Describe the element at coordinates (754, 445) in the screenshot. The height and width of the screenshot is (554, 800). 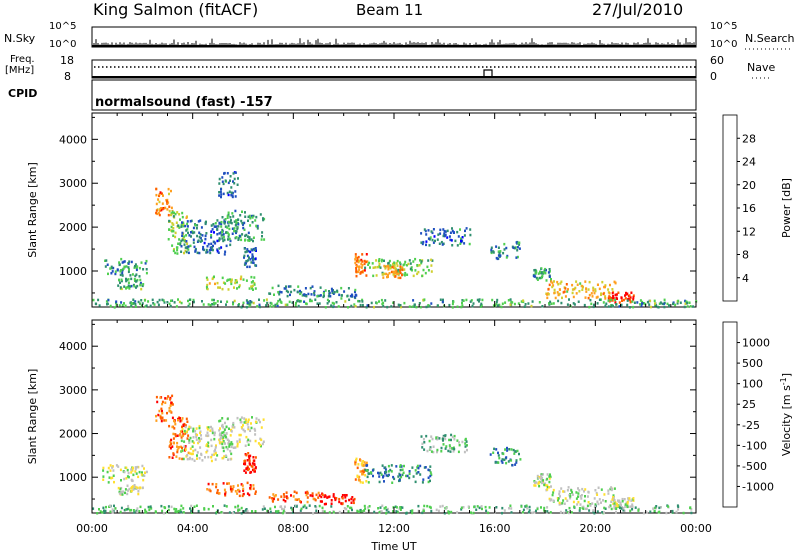
I see `colorbar-tick-label: -100` at that location.